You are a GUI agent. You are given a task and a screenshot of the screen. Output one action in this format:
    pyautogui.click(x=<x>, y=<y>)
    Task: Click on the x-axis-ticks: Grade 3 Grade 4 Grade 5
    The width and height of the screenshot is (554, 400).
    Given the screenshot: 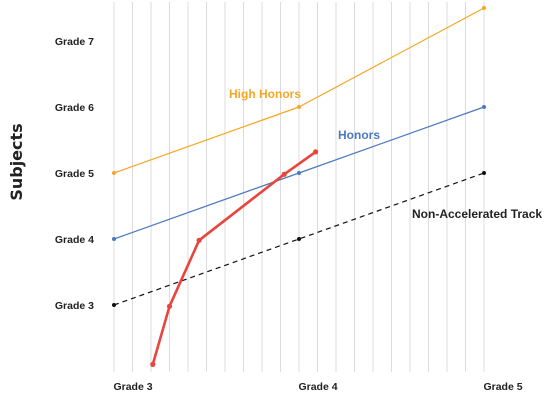 What is the action you would take?
    pyautogui.click(x=317, y=387)
    